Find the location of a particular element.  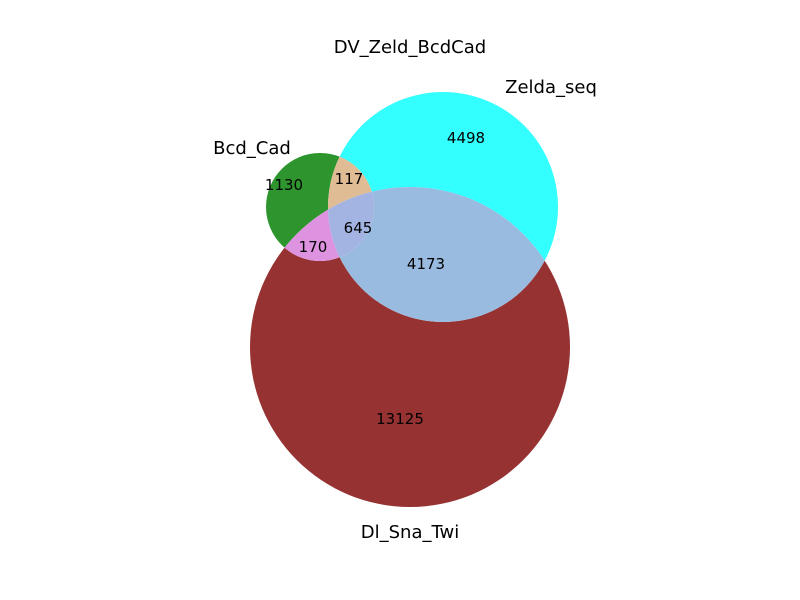

count-bcd-dl: 170 is located at coordinates (313, 247).